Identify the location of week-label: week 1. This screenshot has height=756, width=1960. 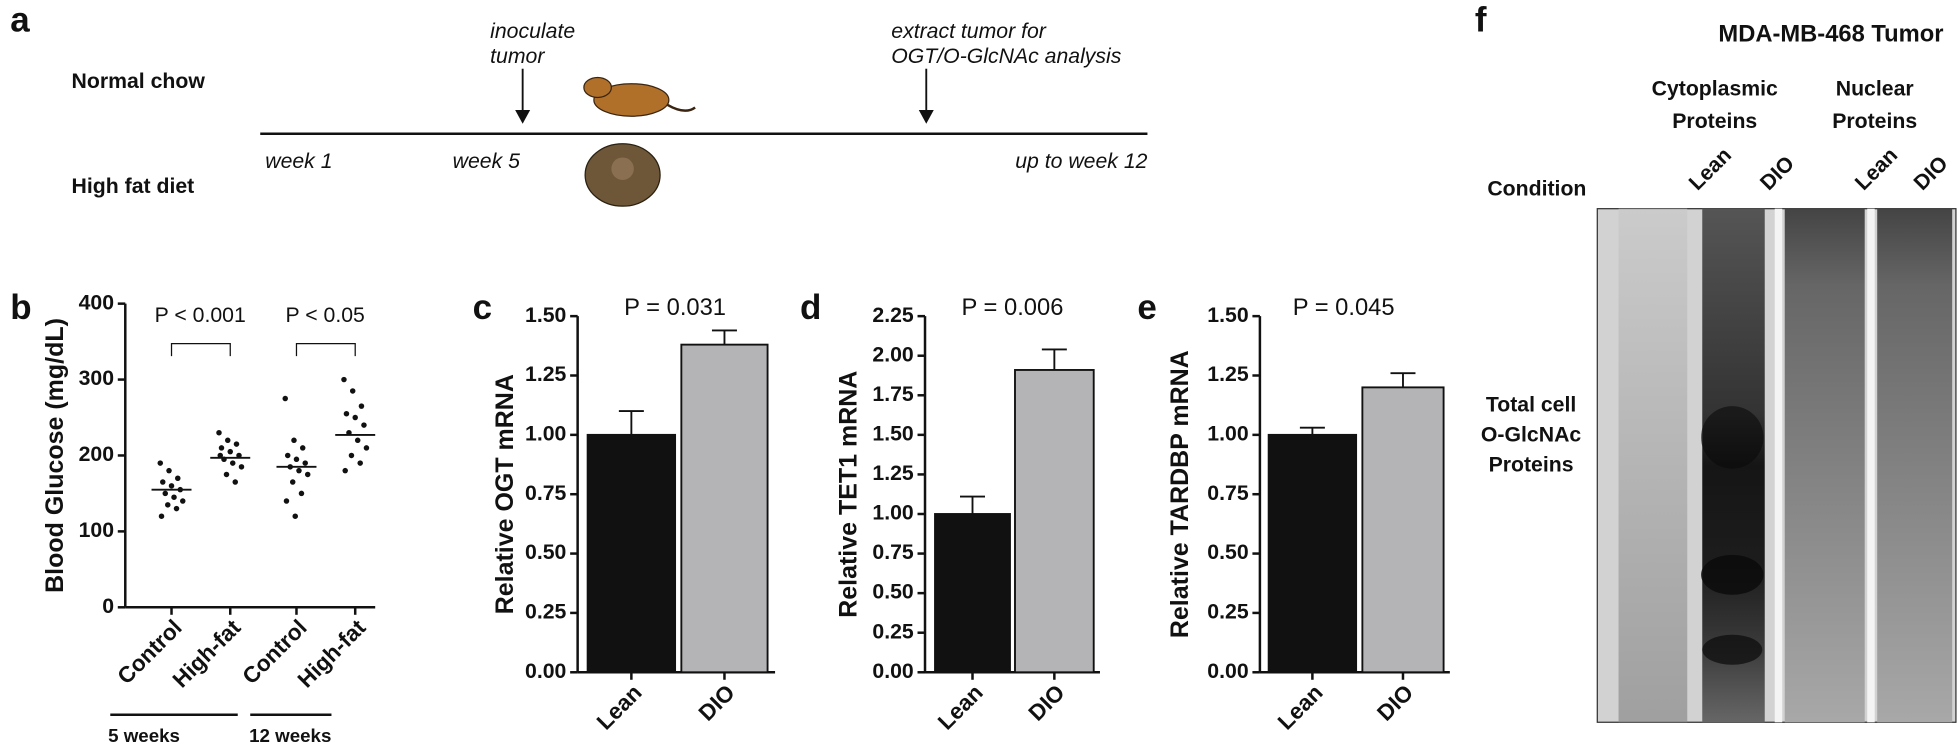
(298, 161).